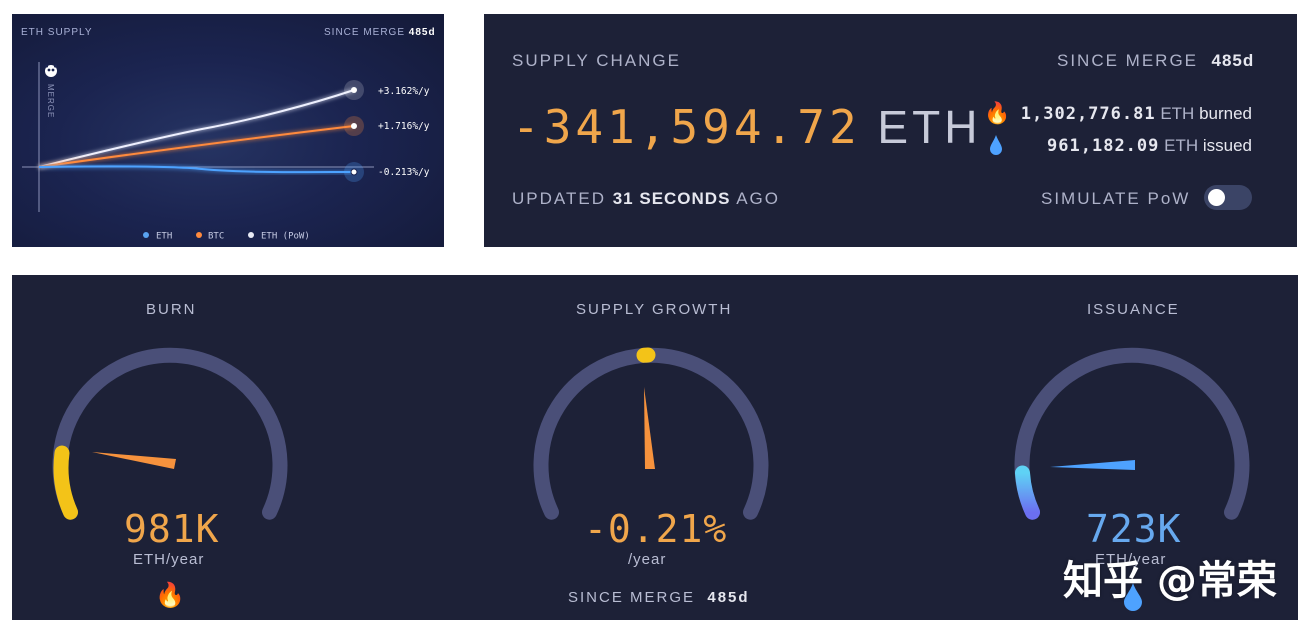 This screenshot has height=627, width=1307. I want to click on burned-row: 1,302,776.81 ETH burned, so click(1136, 114).